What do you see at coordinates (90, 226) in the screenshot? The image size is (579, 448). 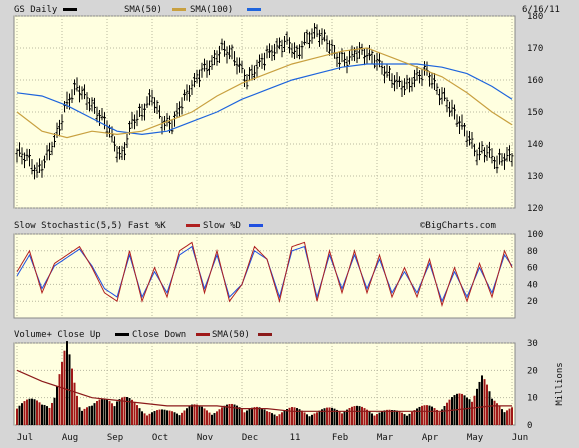 I see `stoch-label: Slow Stochastic(5,5) Fast %K` at bounding box center [90, 226].